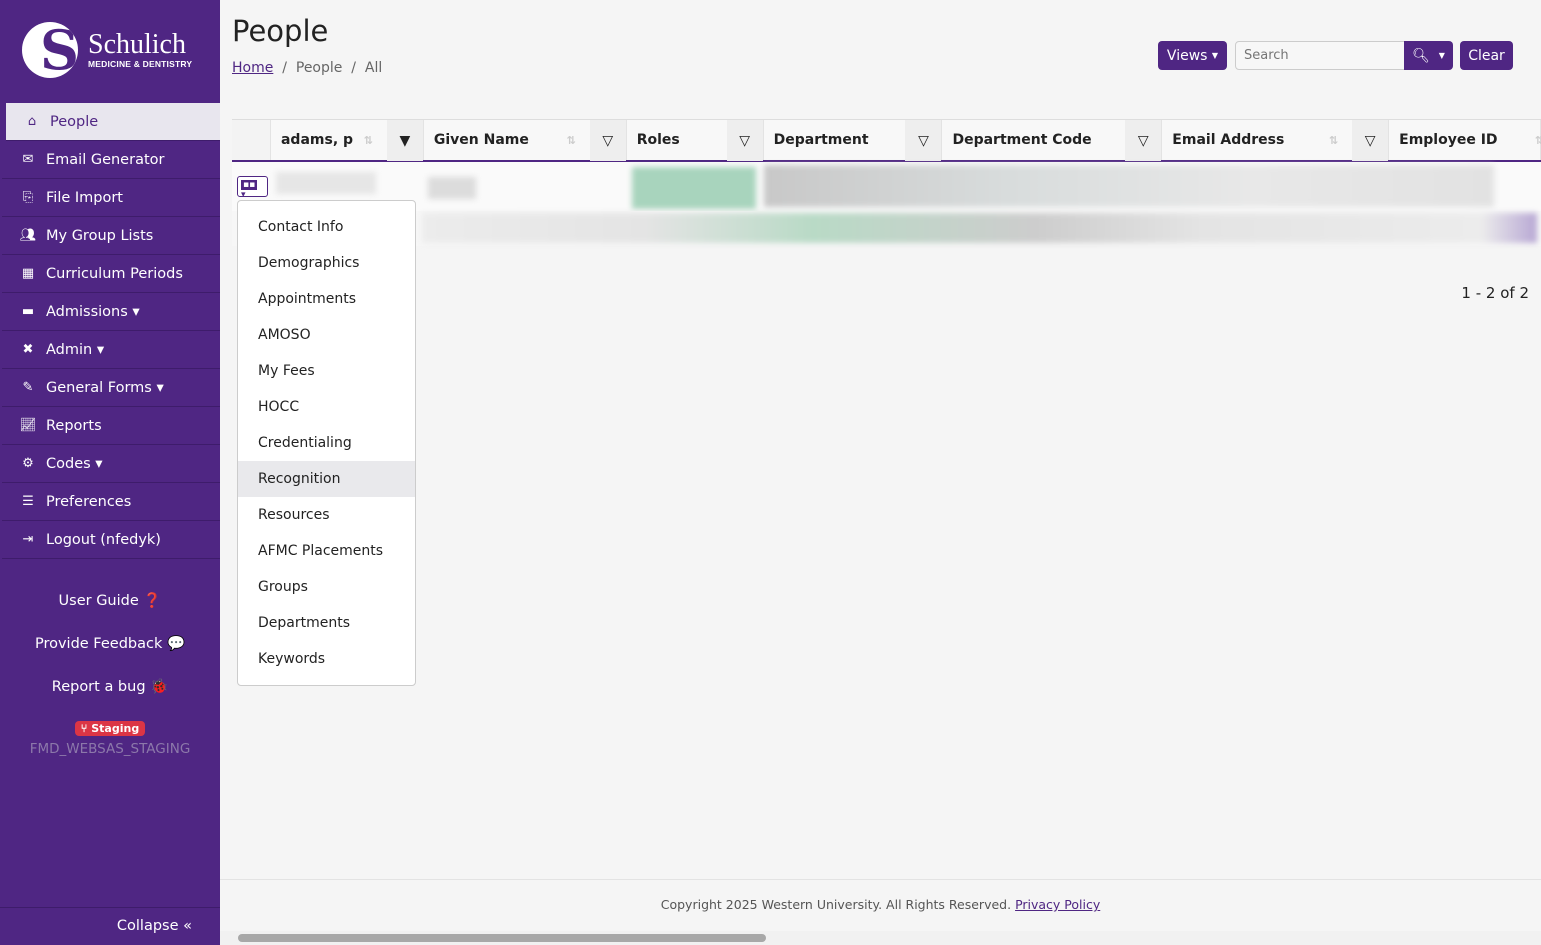 The height and width of the screenshot is (945, 1541). Describe the element at coordinates (1486, 55) in the screenshot. I see `clear-button: Clear` at that location.